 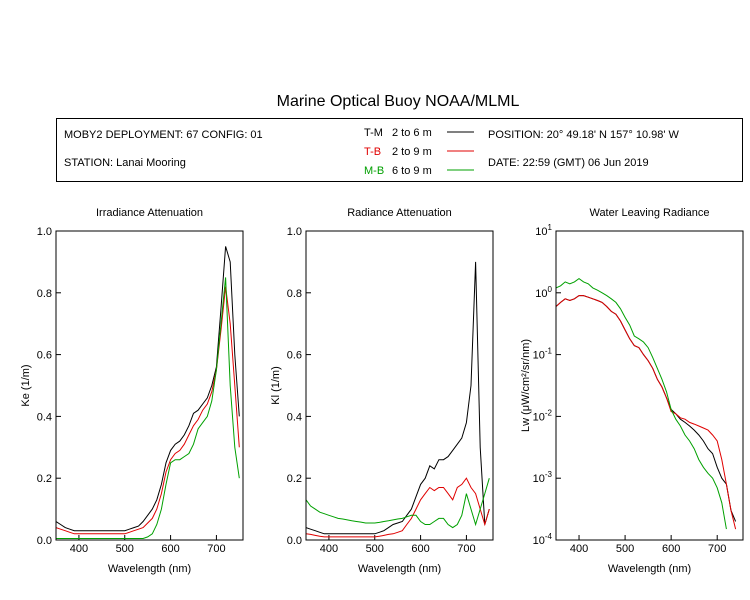 I want to click on legend-name: M-B, so click(x=374, y=171).